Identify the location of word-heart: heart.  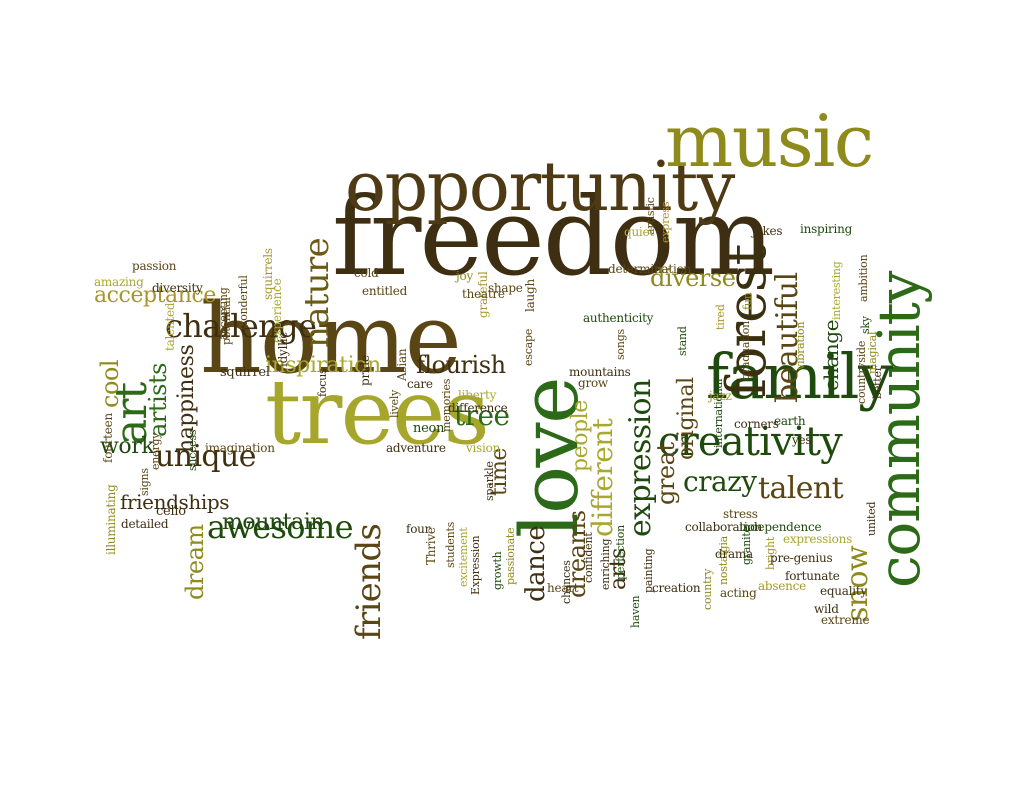
(563, 588).